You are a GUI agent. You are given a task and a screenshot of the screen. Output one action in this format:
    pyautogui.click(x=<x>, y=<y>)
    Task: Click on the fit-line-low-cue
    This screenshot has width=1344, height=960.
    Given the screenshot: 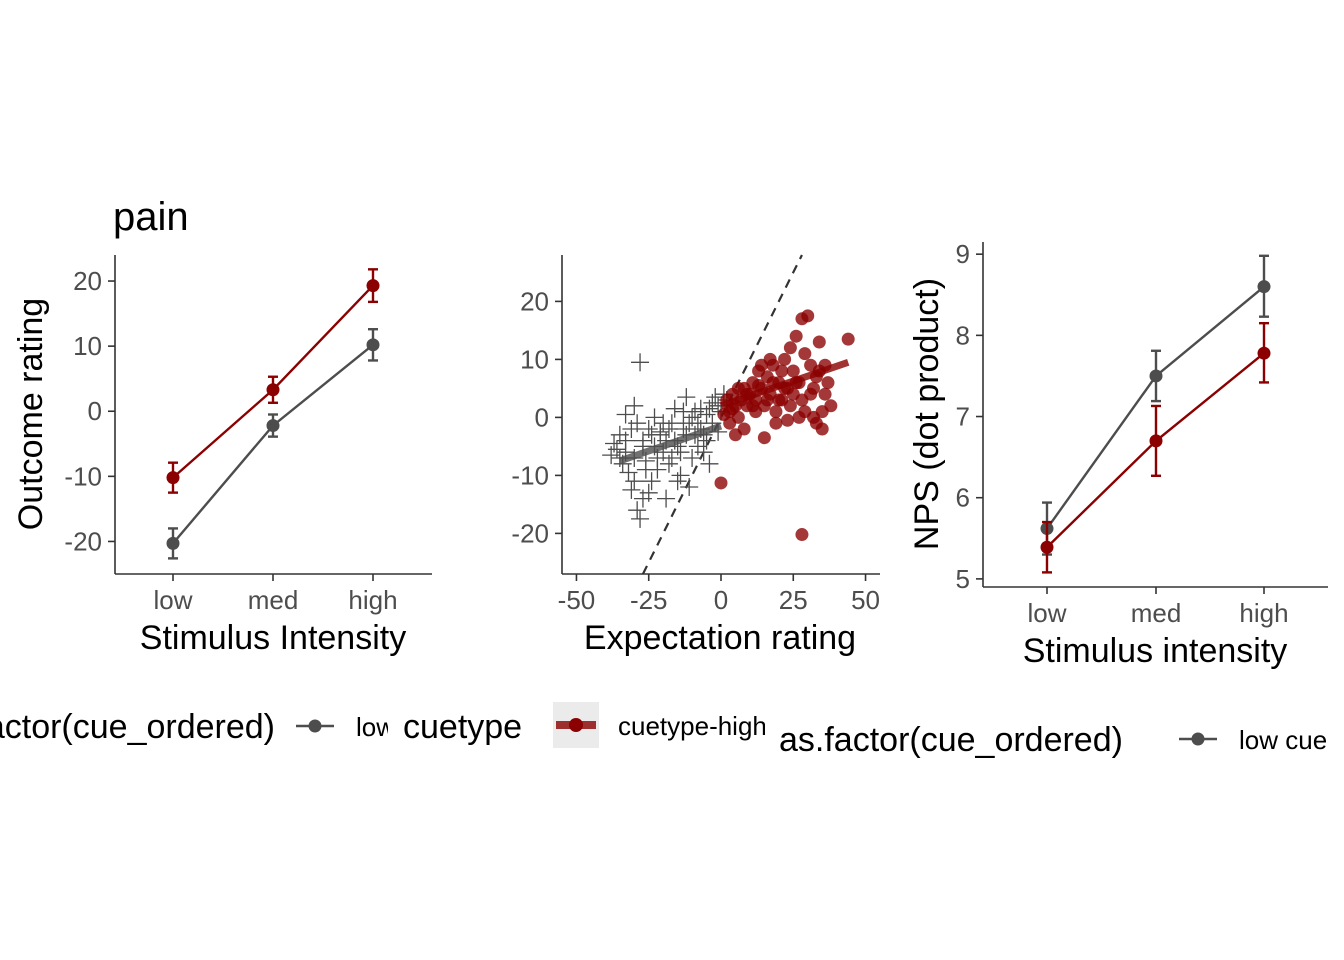 What is the action you would take?
    pyautogui.click(x=670, y=443)
    